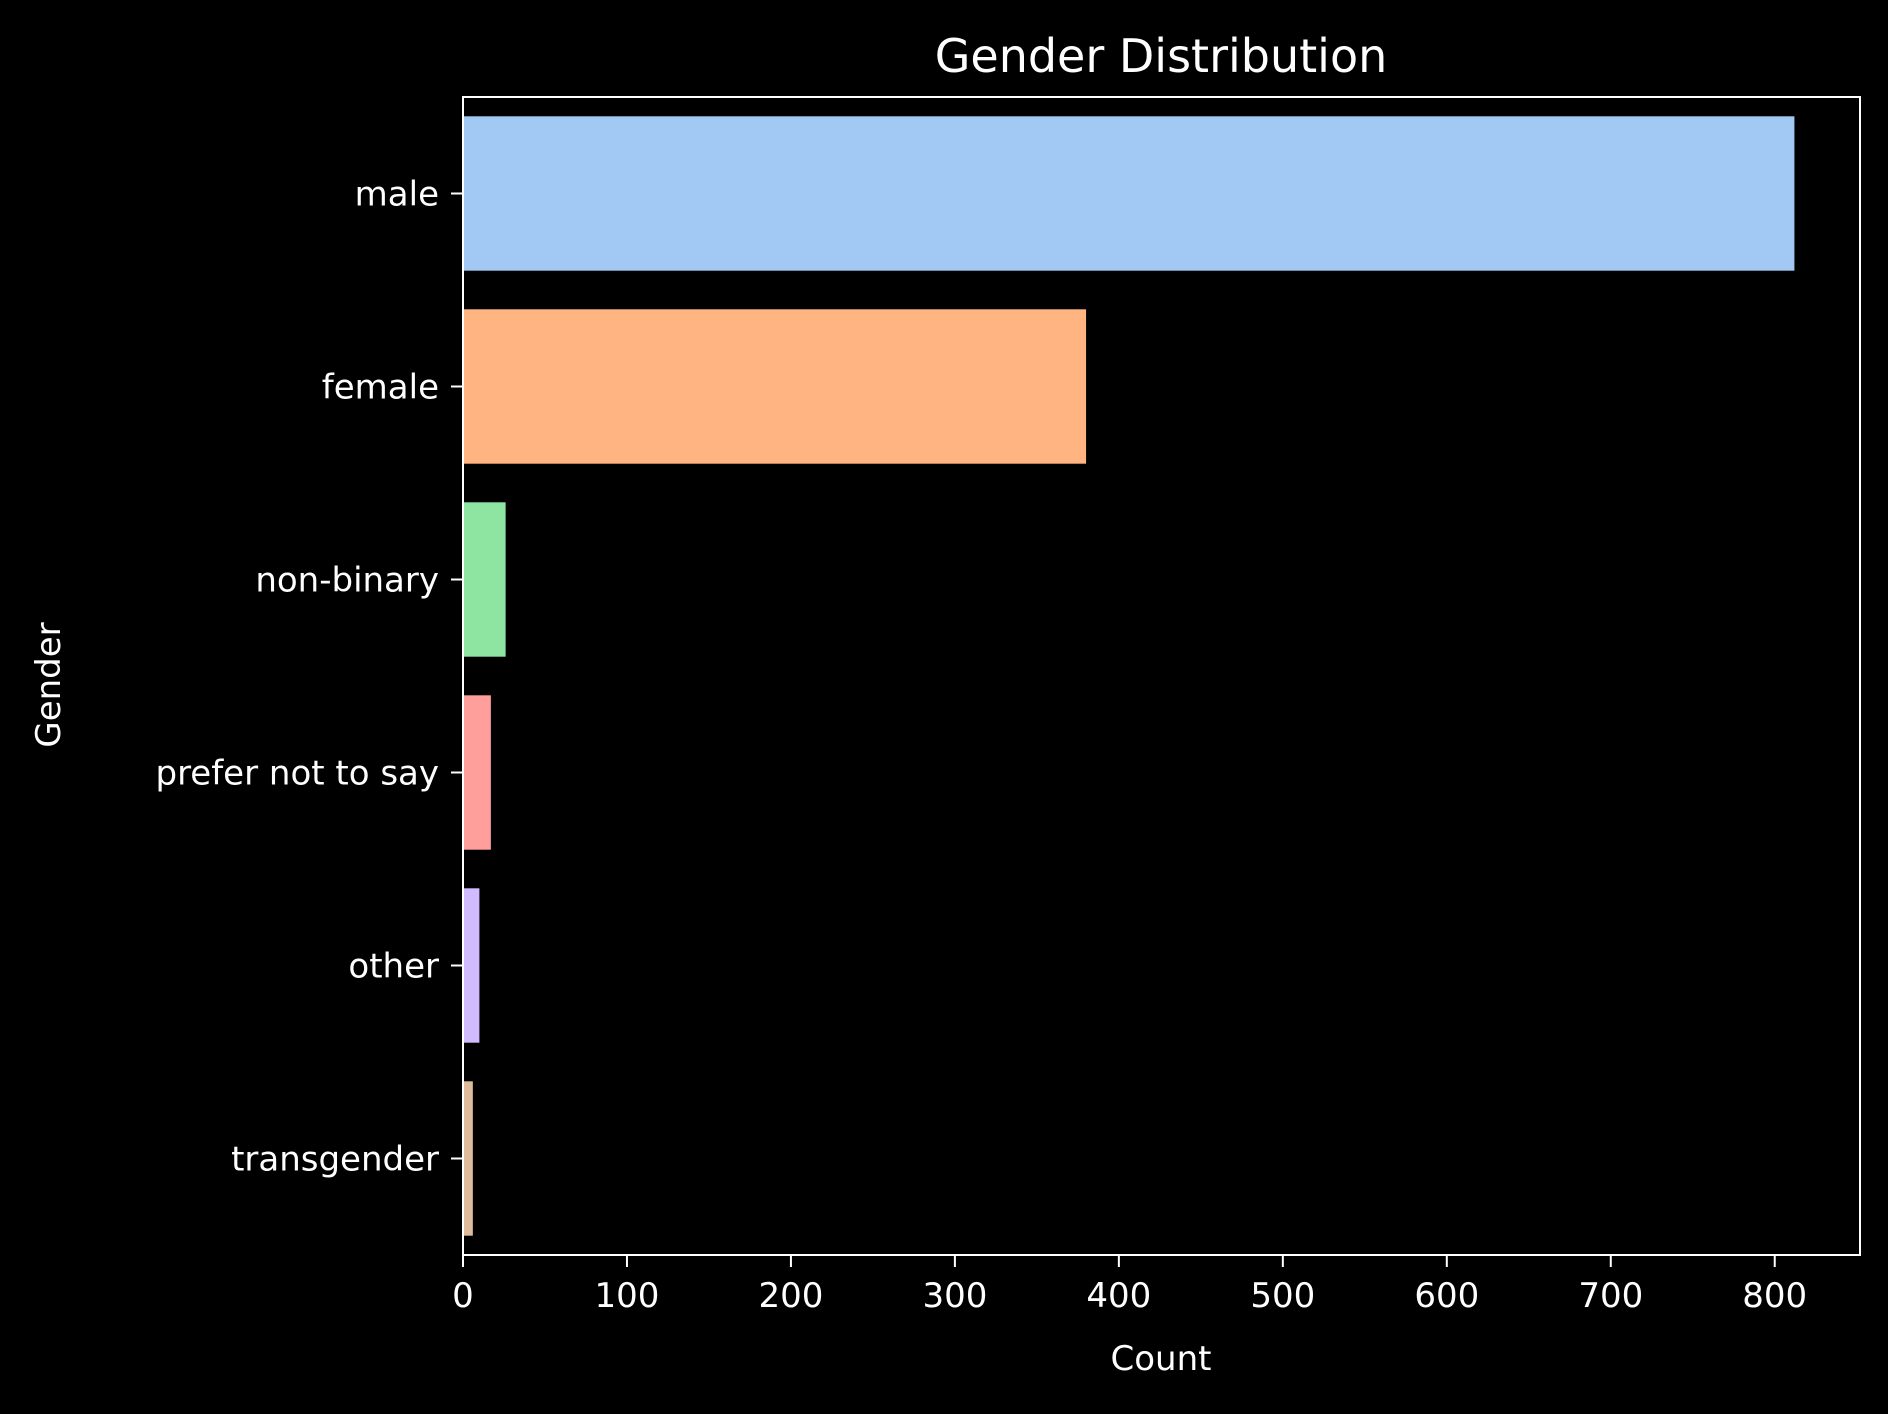 Image resolution: width=1888 pixels, height=1414 pixels. What do you see at coordinates (1774, 1296) in the screenshot?
I see `x-tick-label: 800` at bounding box center [1774, 1296].